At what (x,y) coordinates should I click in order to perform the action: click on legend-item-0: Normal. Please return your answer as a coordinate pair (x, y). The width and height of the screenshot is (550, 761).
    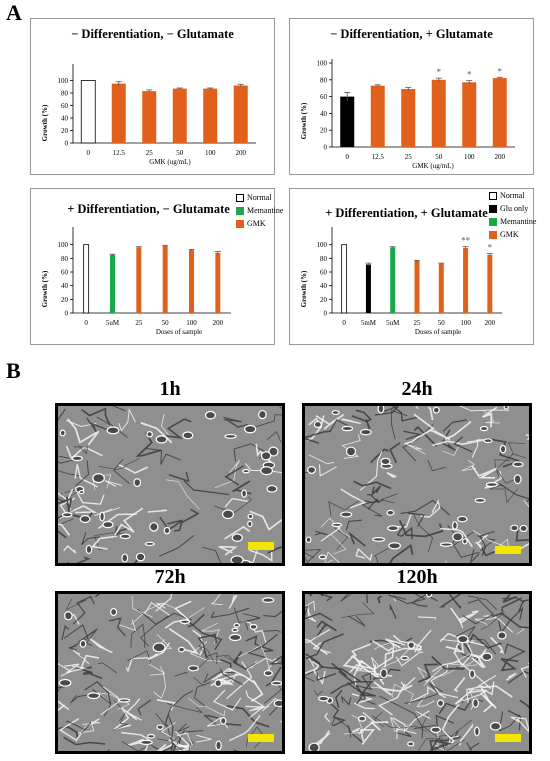
    Looking at the image, I should click on (512, 195).